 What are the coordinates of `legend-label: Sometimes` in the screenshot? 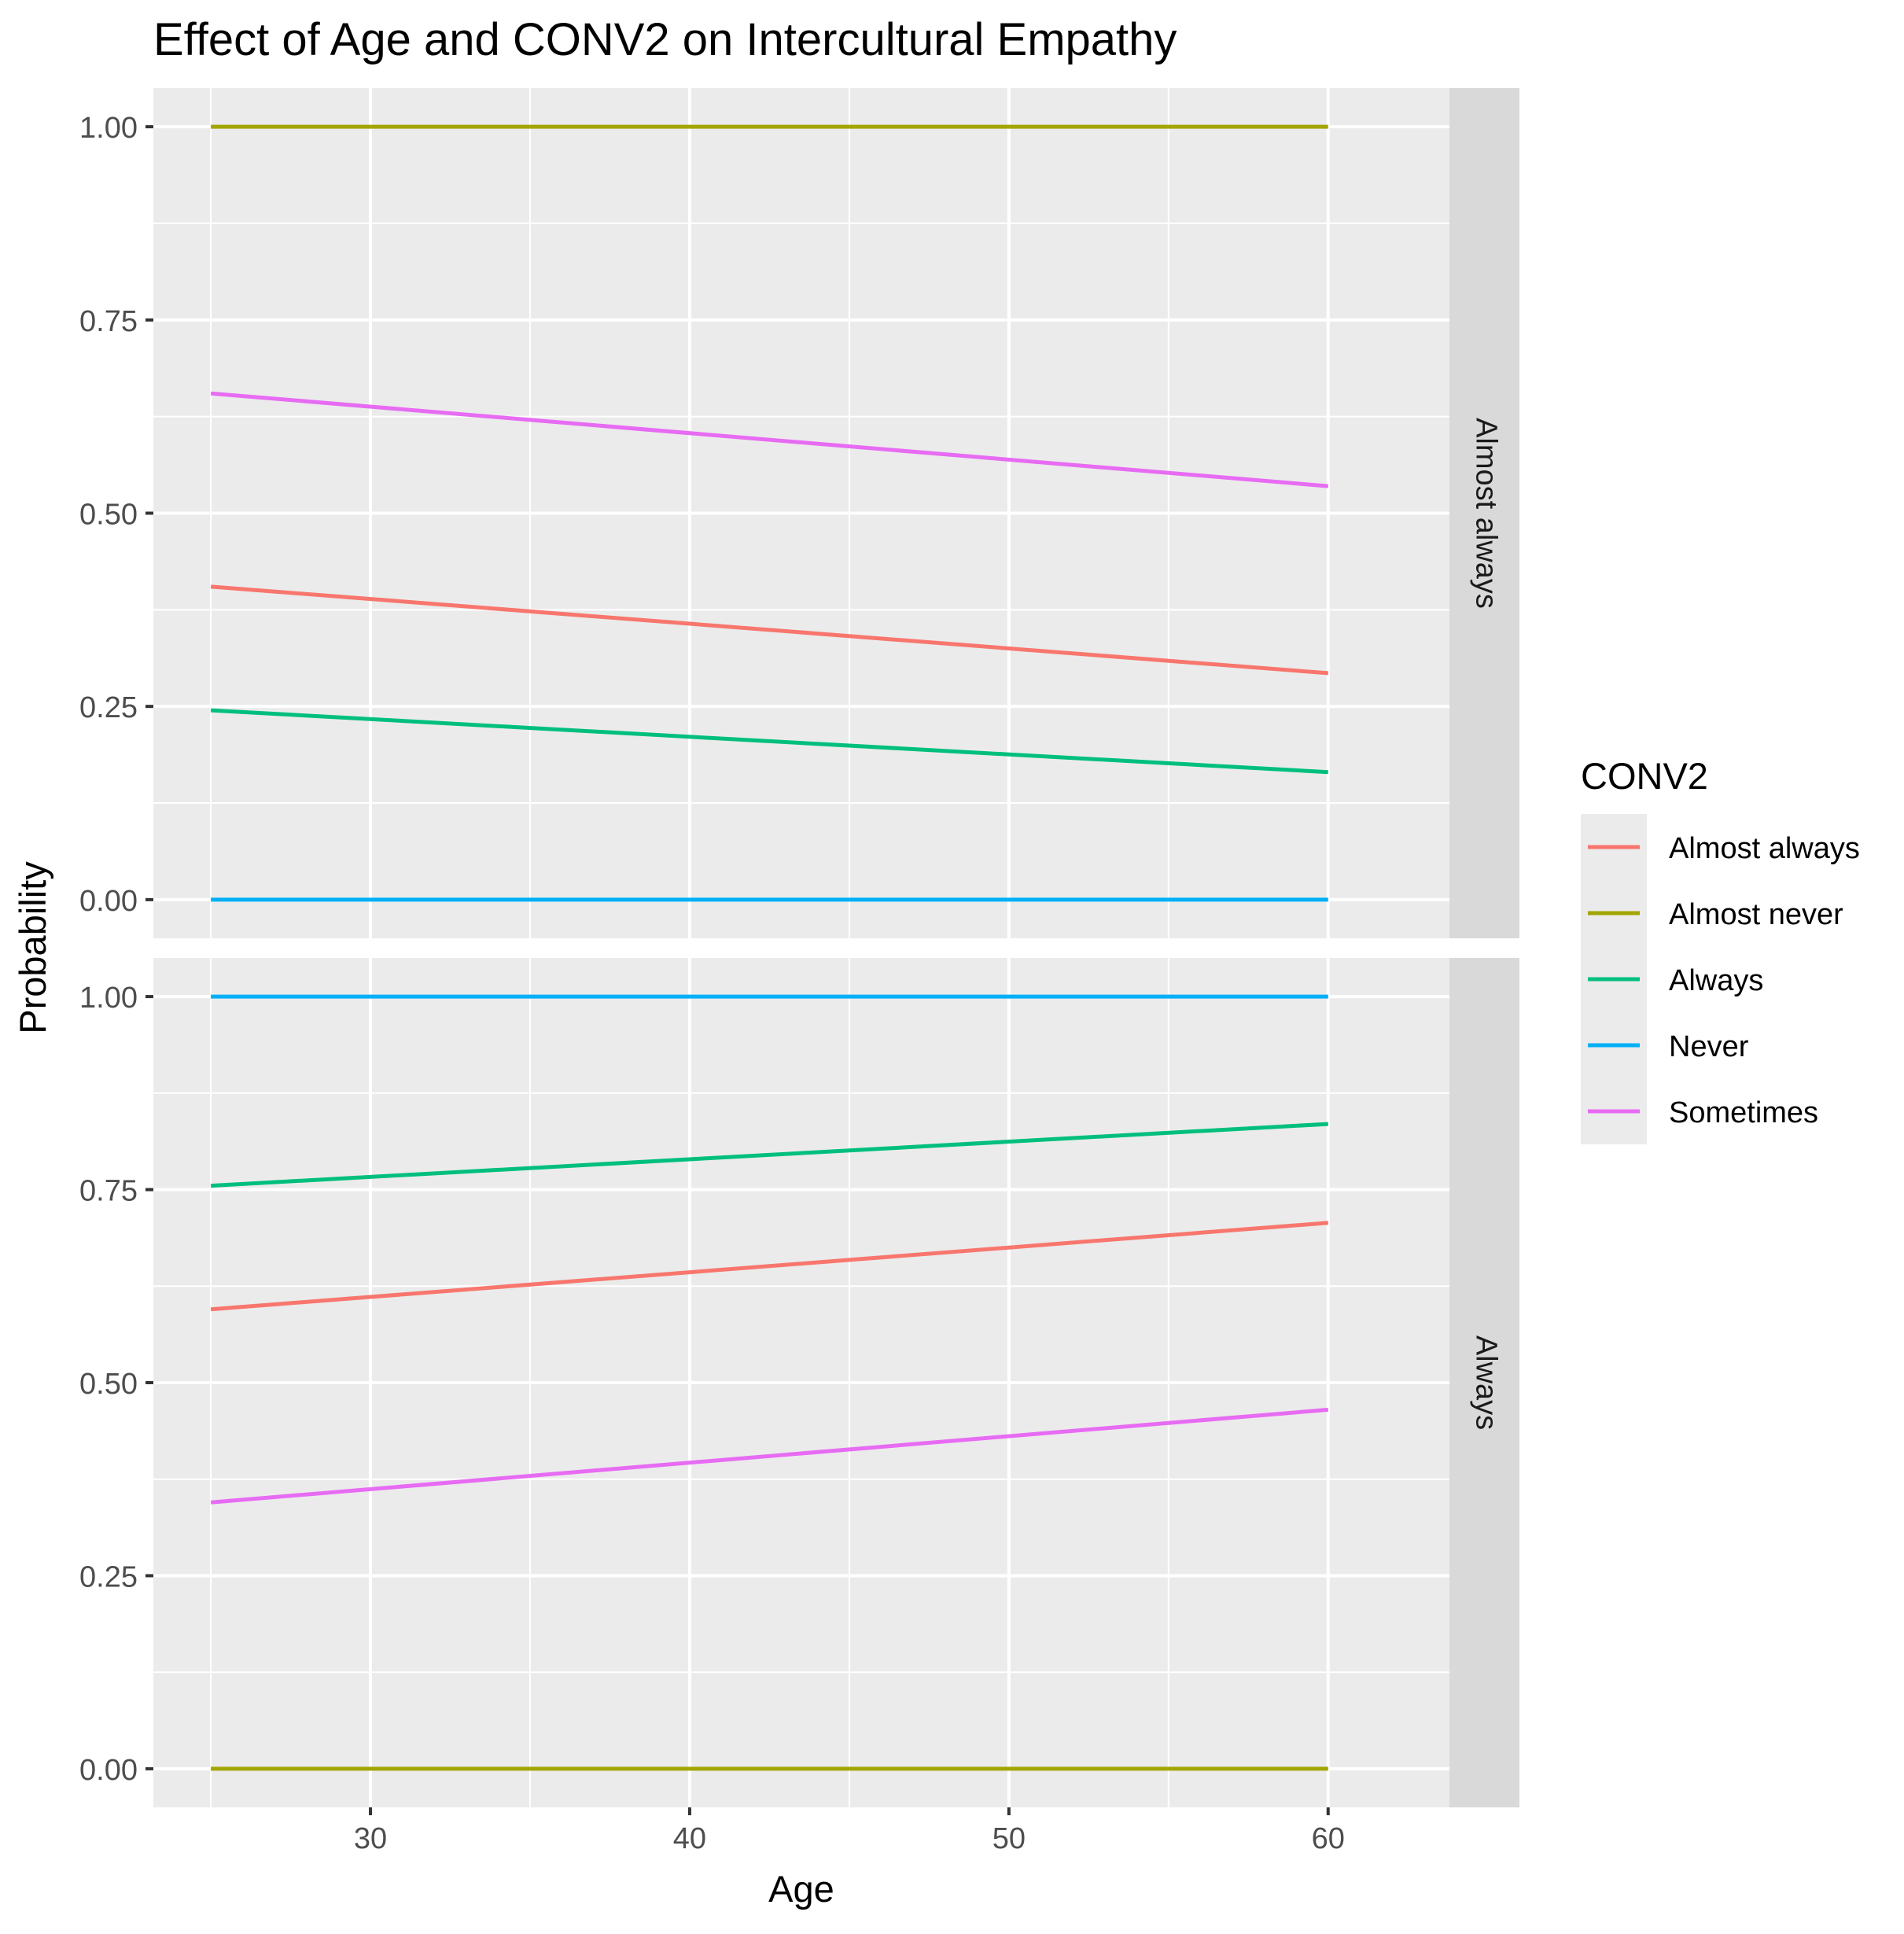 It's located at (1743, 1112).